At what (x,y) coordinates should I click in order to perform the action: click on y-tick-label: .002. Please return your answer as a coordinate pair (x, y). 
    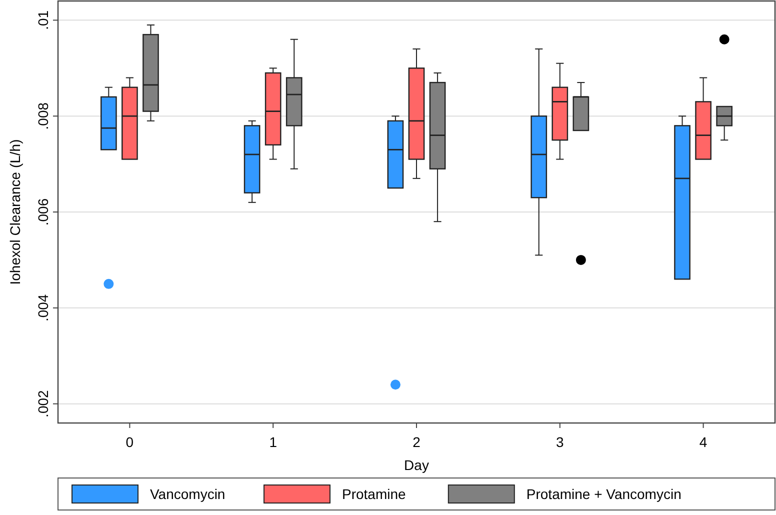
    Looking at the image, I should click on (43, 404).